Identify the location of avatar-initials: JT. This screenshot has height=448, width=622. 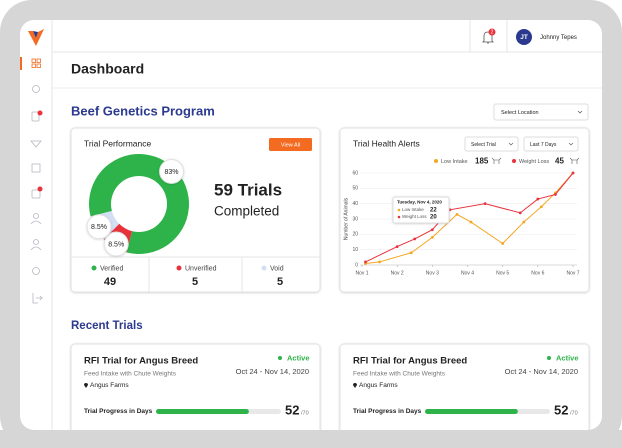
(524, 37).